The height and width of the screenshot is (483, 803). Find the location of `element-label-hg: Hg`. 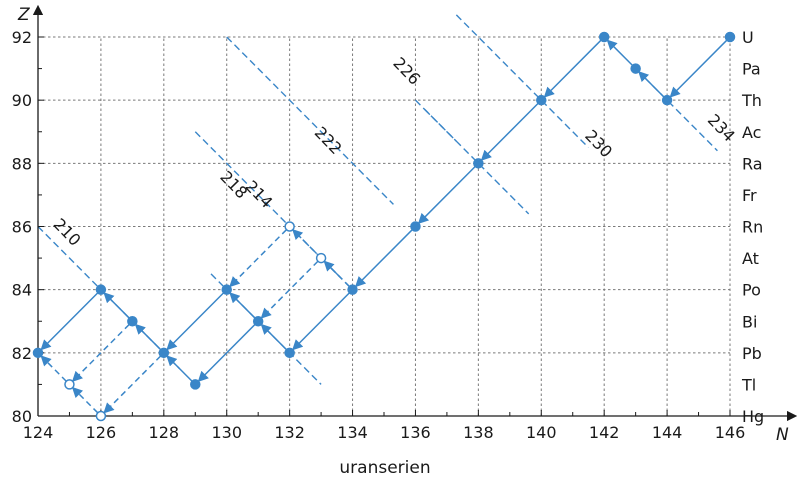

element-label-hg: Hg is located at coordinates (753, 416).